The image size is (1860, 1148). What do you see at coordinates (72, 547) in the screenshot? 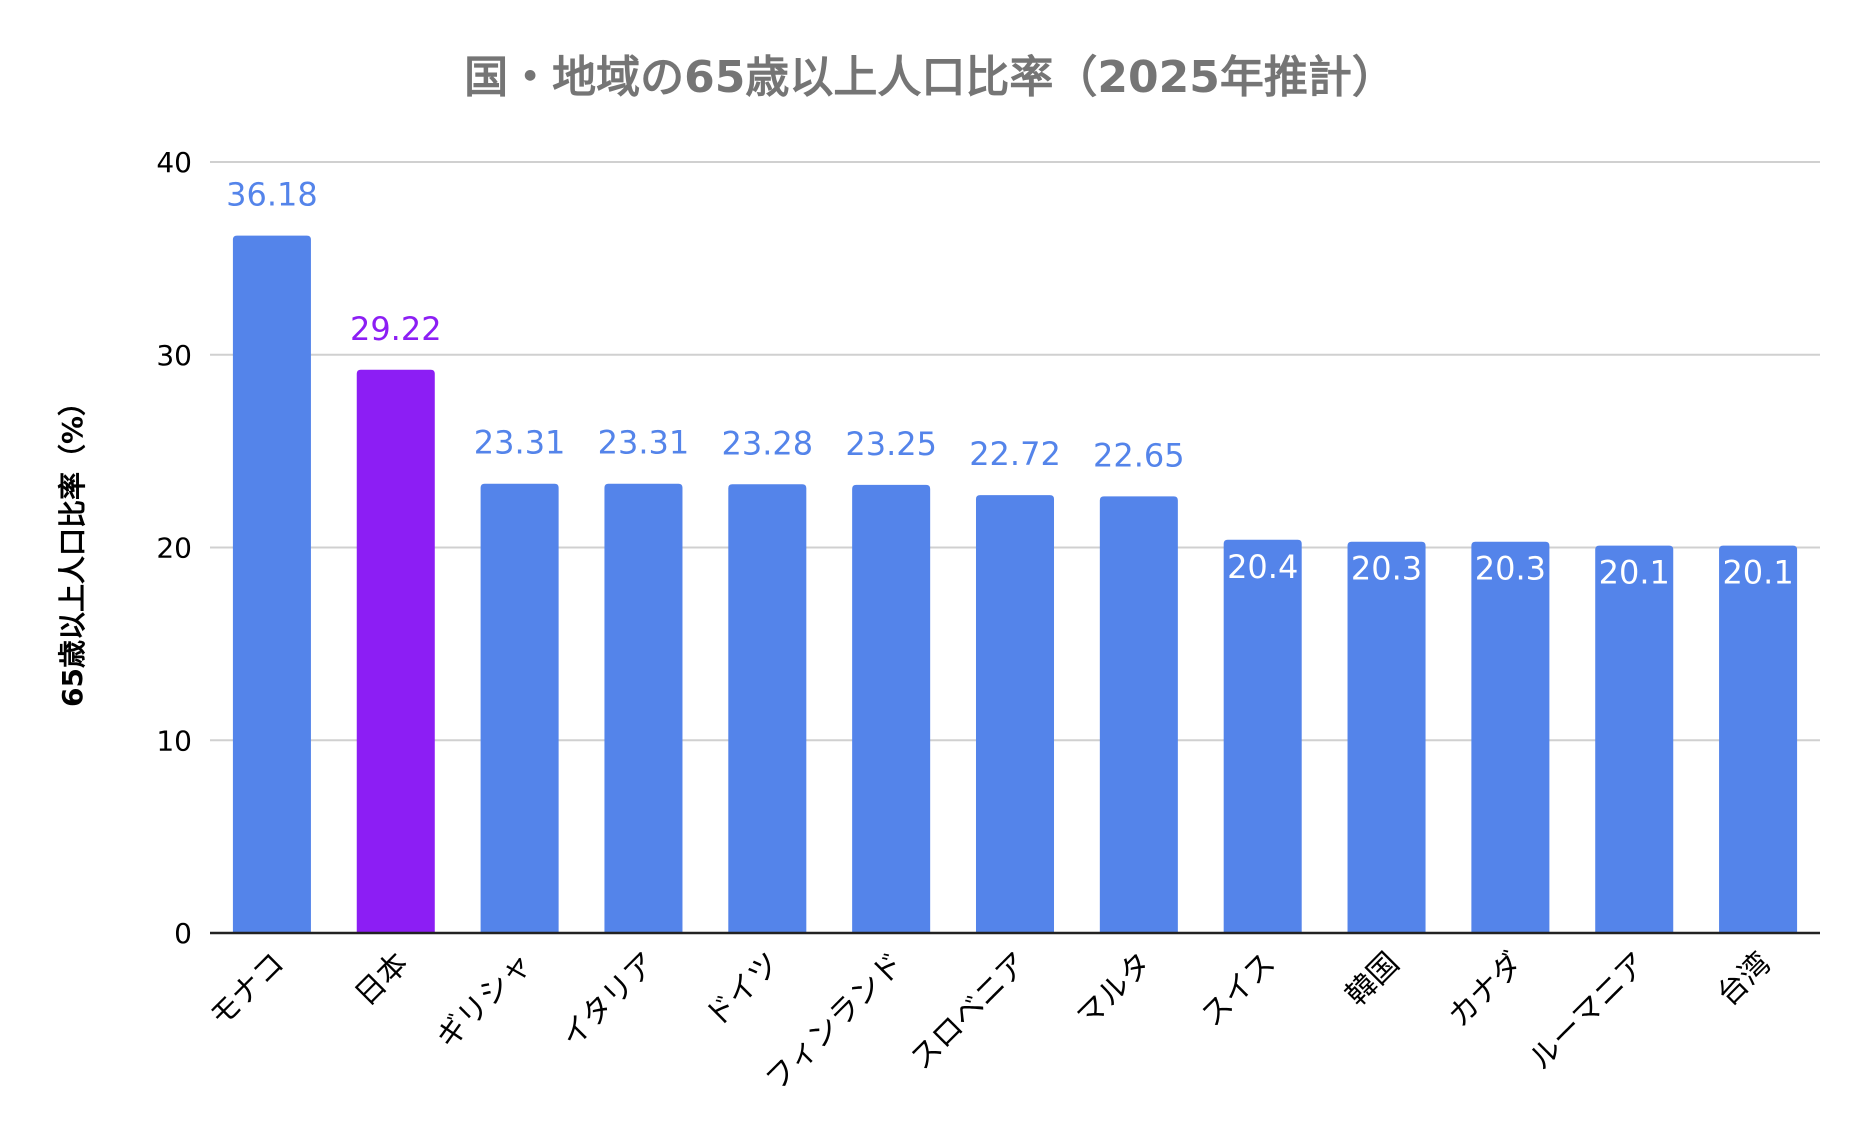
I see `y-axis-title: 65歳以上人口比率（%）` at bounding box center [72, 547].